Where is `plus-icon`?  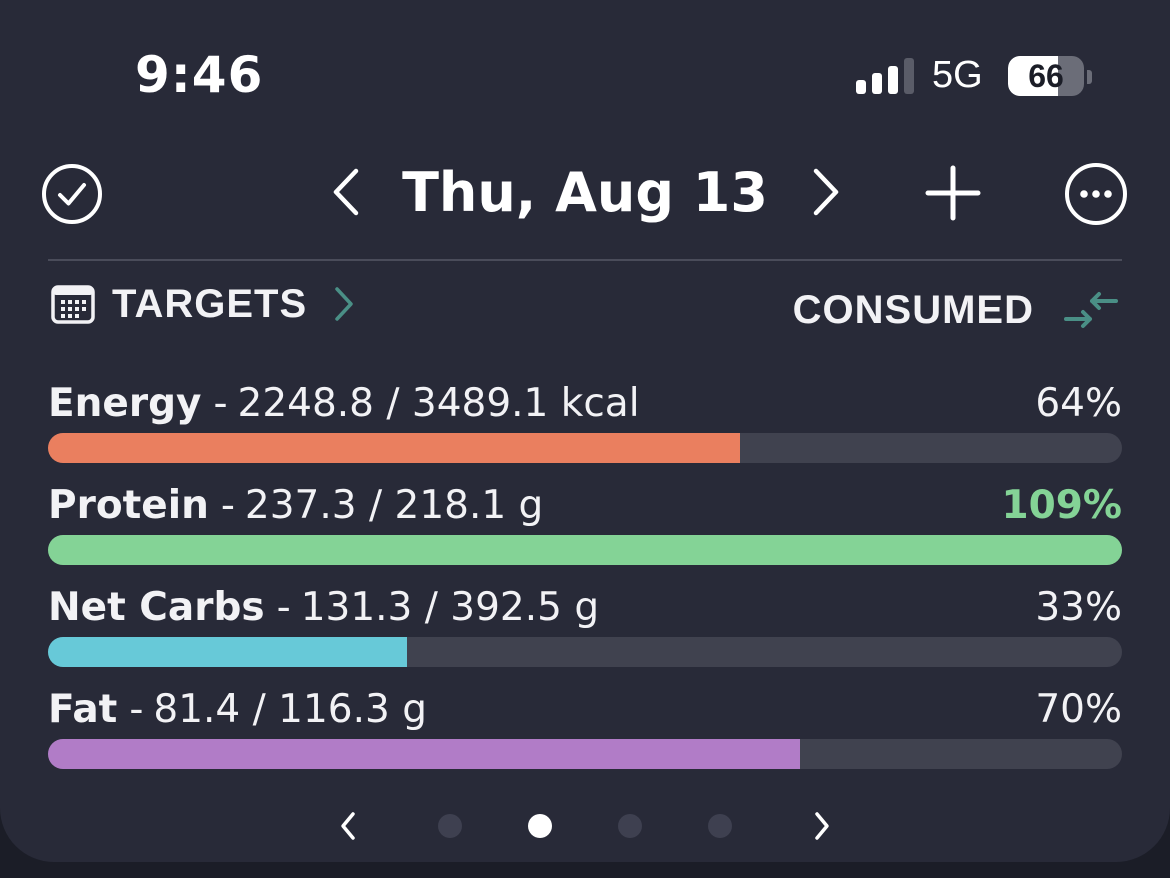
plus-icon is located at coordinates (953, 193).